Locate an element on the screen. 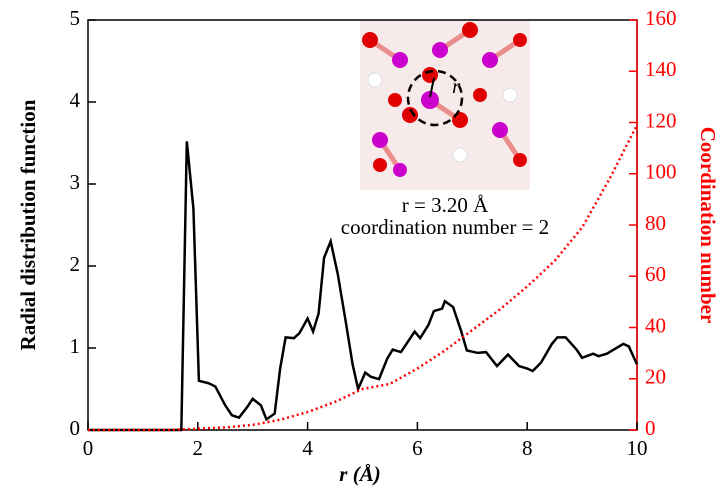 This screenshot has height=496, width=721. y-tick-label: 4 is located at coordinates (75, 100).